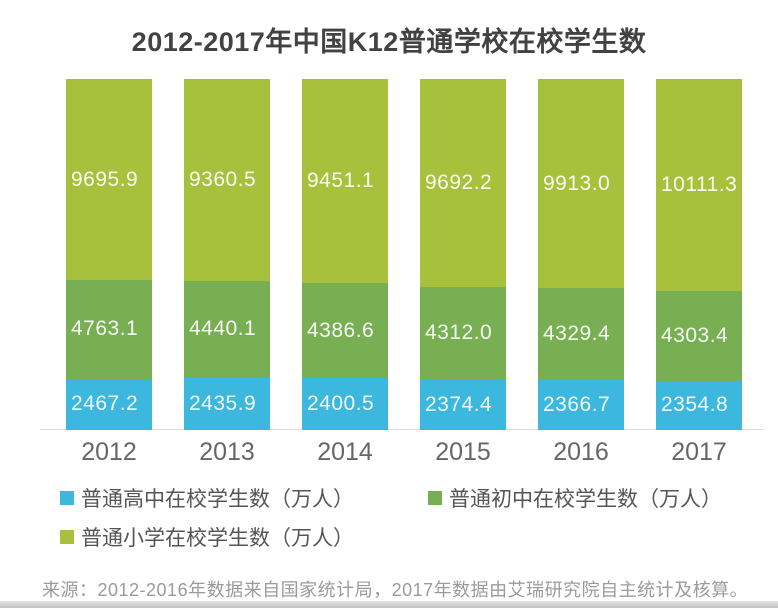  I want to click on value-label: 4386.6, so click(341, 330).